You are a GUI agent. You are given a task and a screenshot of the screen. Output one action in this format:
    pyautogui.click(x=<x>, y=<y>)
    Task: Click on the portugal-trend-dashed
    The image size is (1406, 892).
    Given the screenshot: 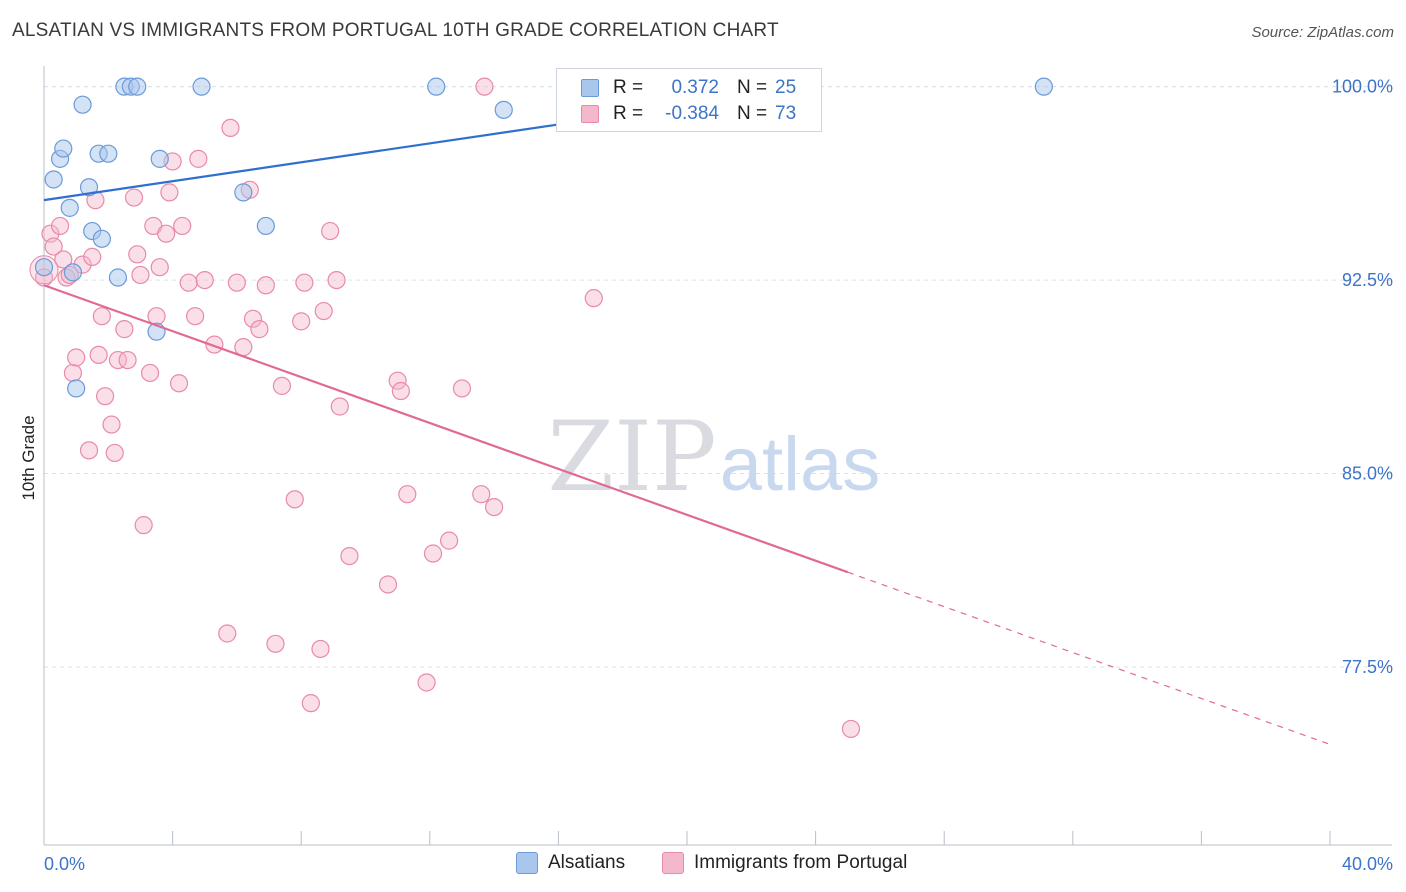 What is the action you would take?
    pyautogui.click(x=1089, y=658)
    